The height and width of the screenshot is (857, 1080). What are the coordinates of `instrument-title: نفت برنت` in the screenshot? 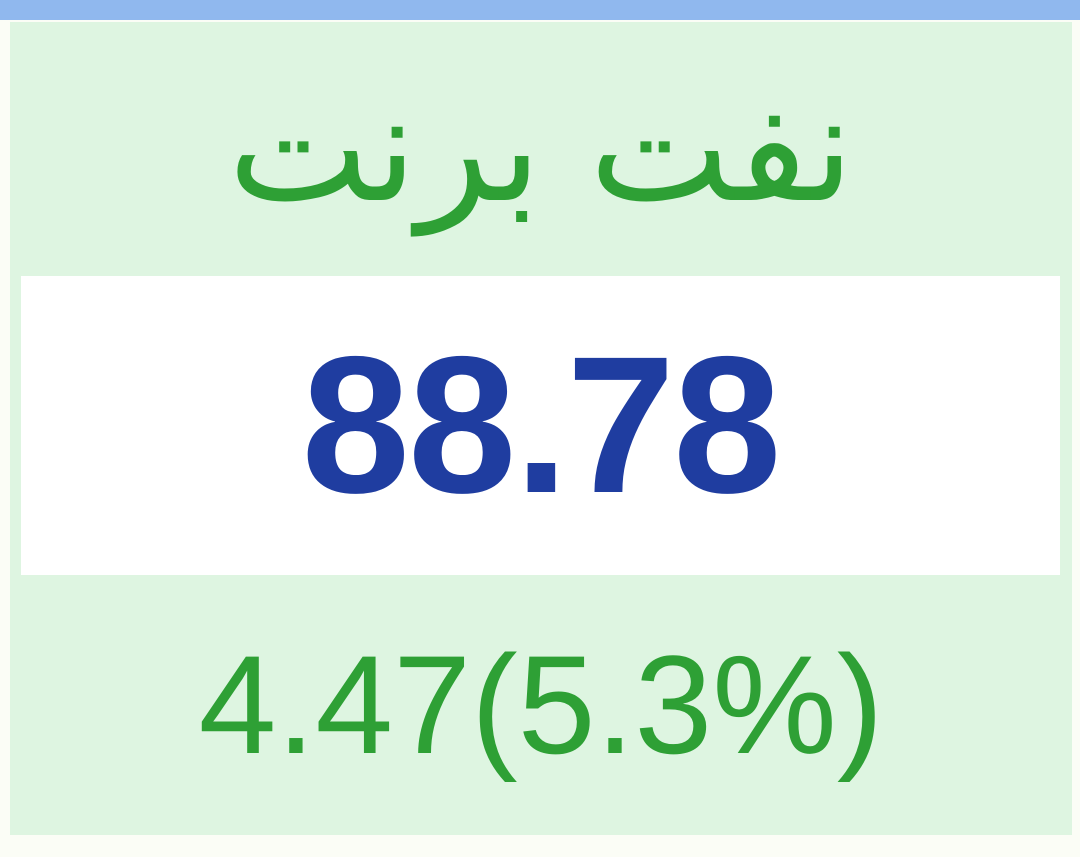 It's located at (541, 149).